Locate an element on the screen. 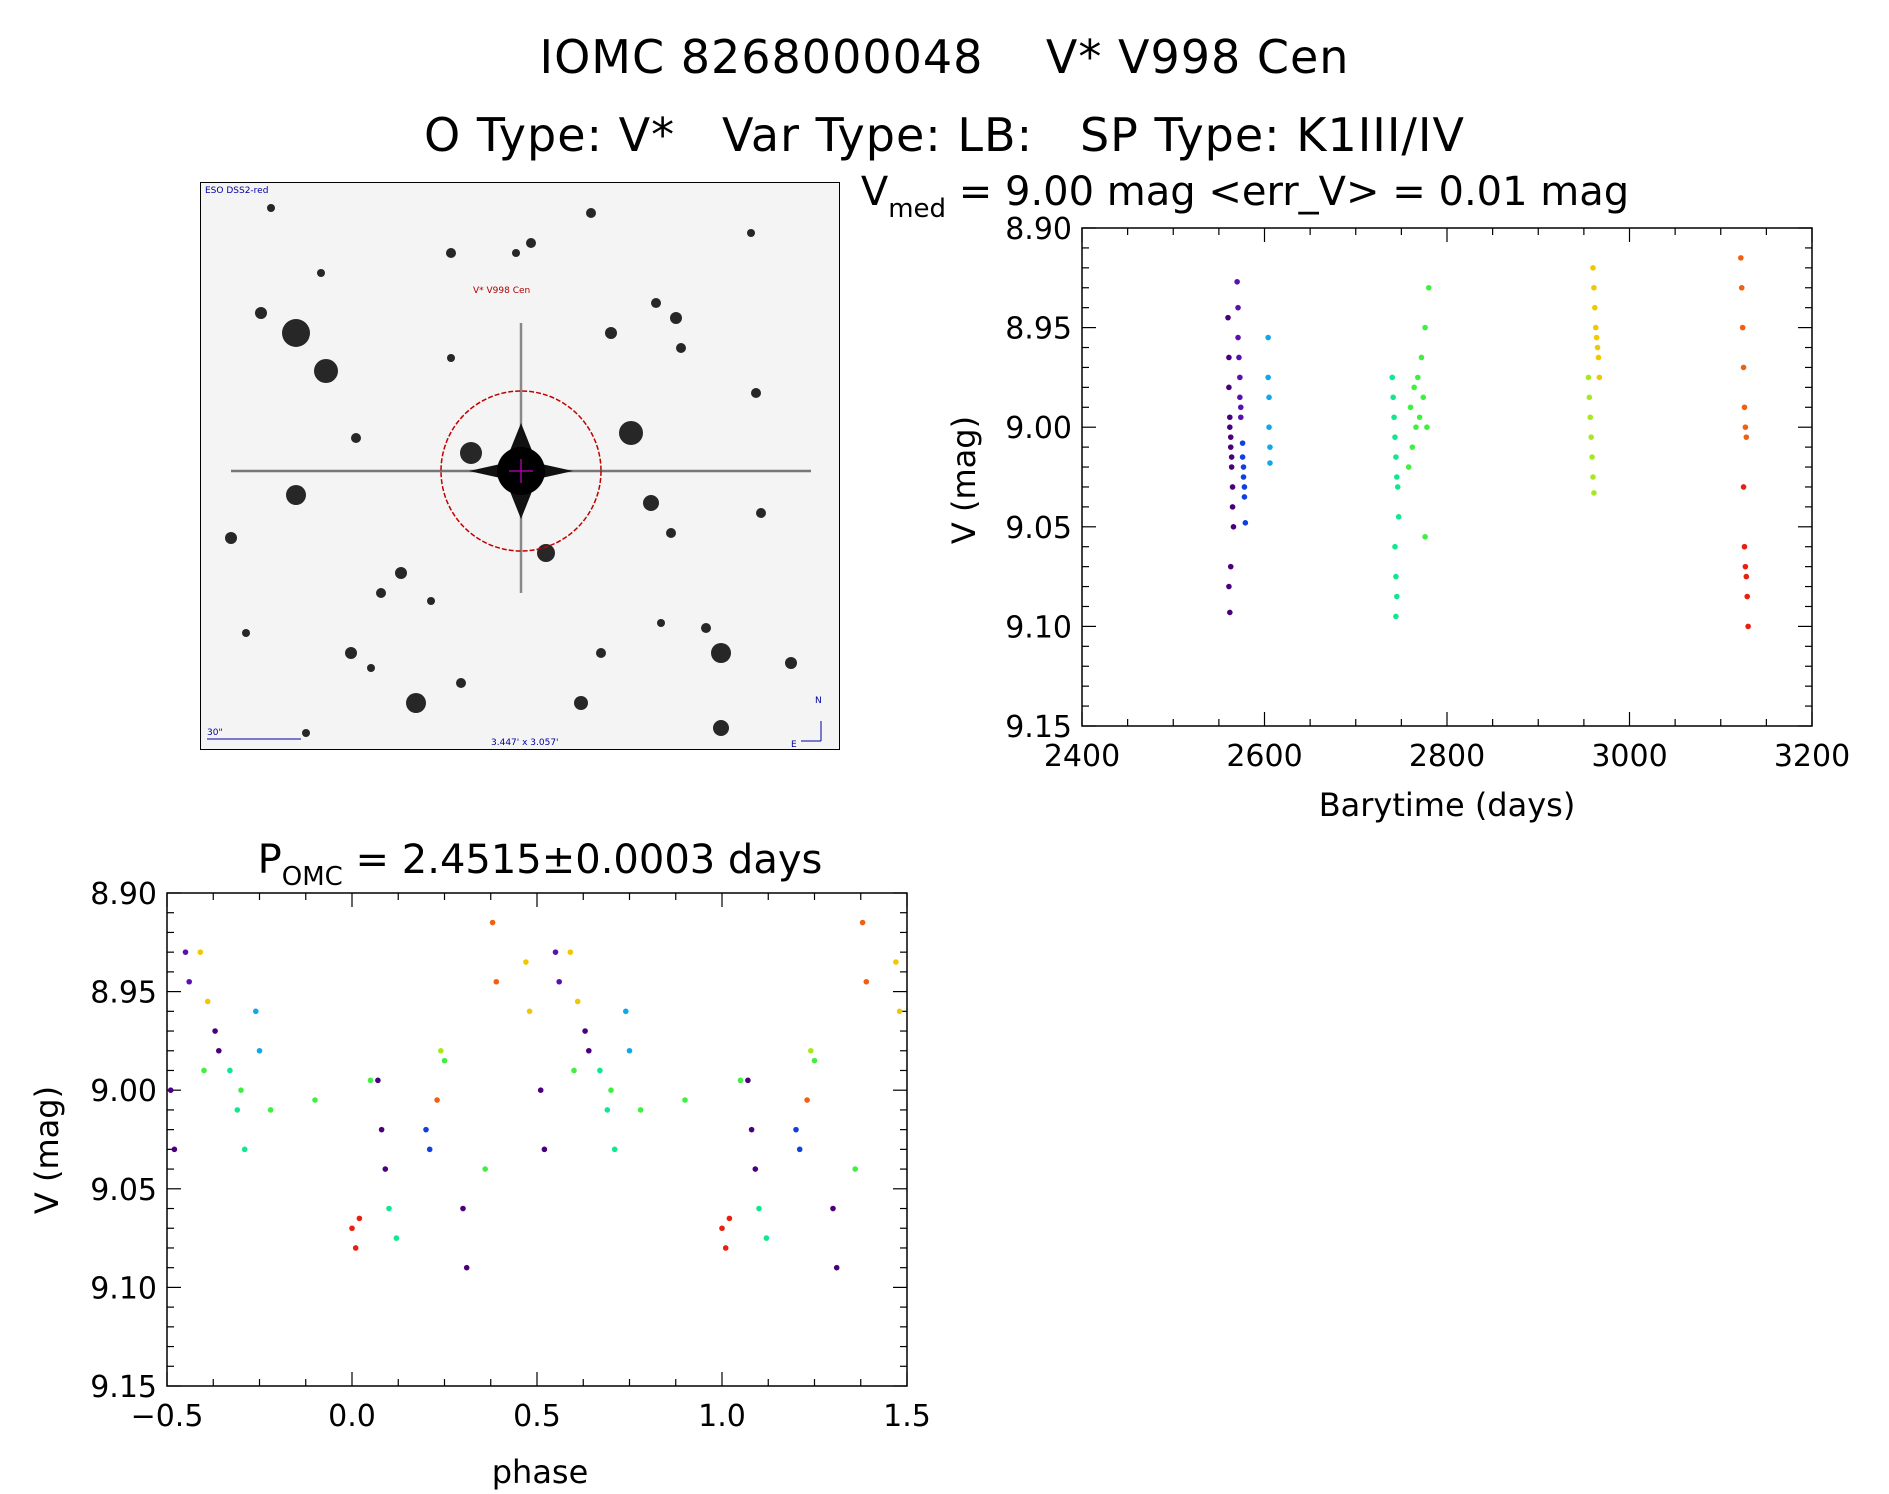 The width and height of the screenshot is (1889, 1494). light-curve-xtick-label: 2600 is located at coordinates (1264, 756).